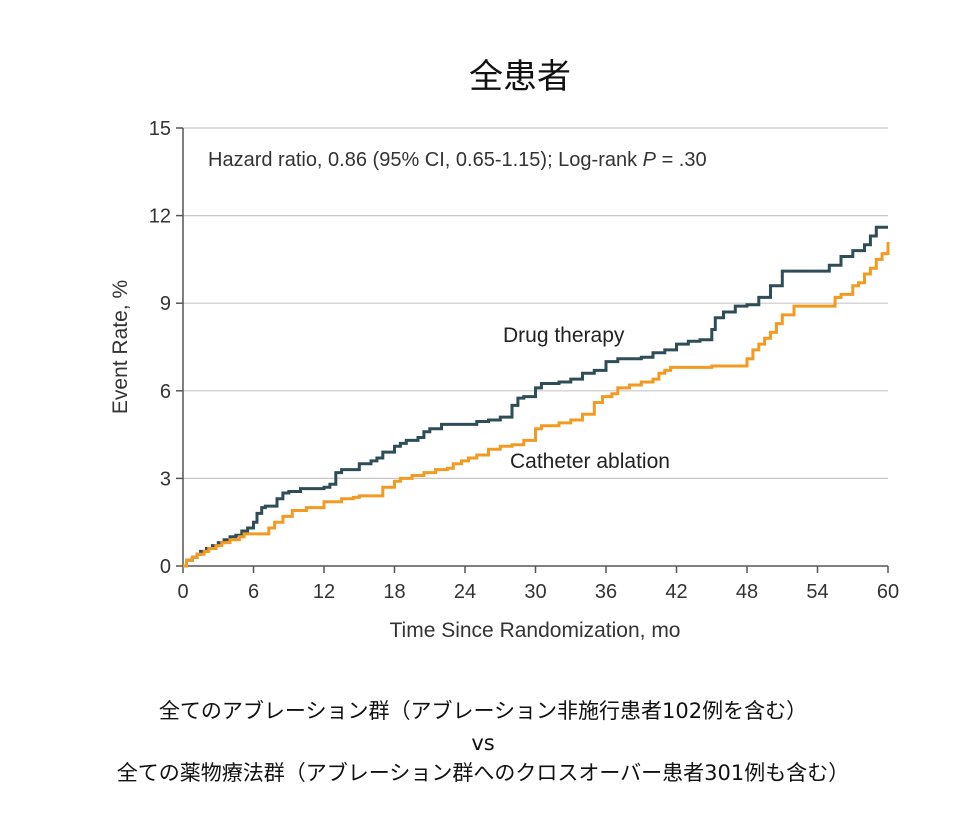 This screenshot has height=830, width=966. Describe the element at coordinates (394, 592) in the screenshot. I see `x-tick-label: 18` at that location.